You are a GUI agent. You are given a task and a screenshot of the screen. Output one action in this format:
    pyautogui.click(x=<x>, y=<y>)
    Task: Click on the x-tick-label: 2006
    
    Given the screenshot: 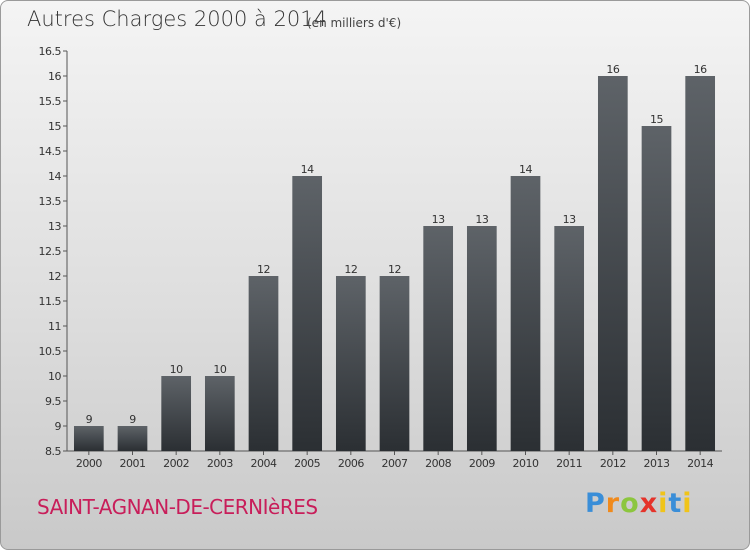 What is the action you would take?
    pyautogui.click(x=351, y=463)
    